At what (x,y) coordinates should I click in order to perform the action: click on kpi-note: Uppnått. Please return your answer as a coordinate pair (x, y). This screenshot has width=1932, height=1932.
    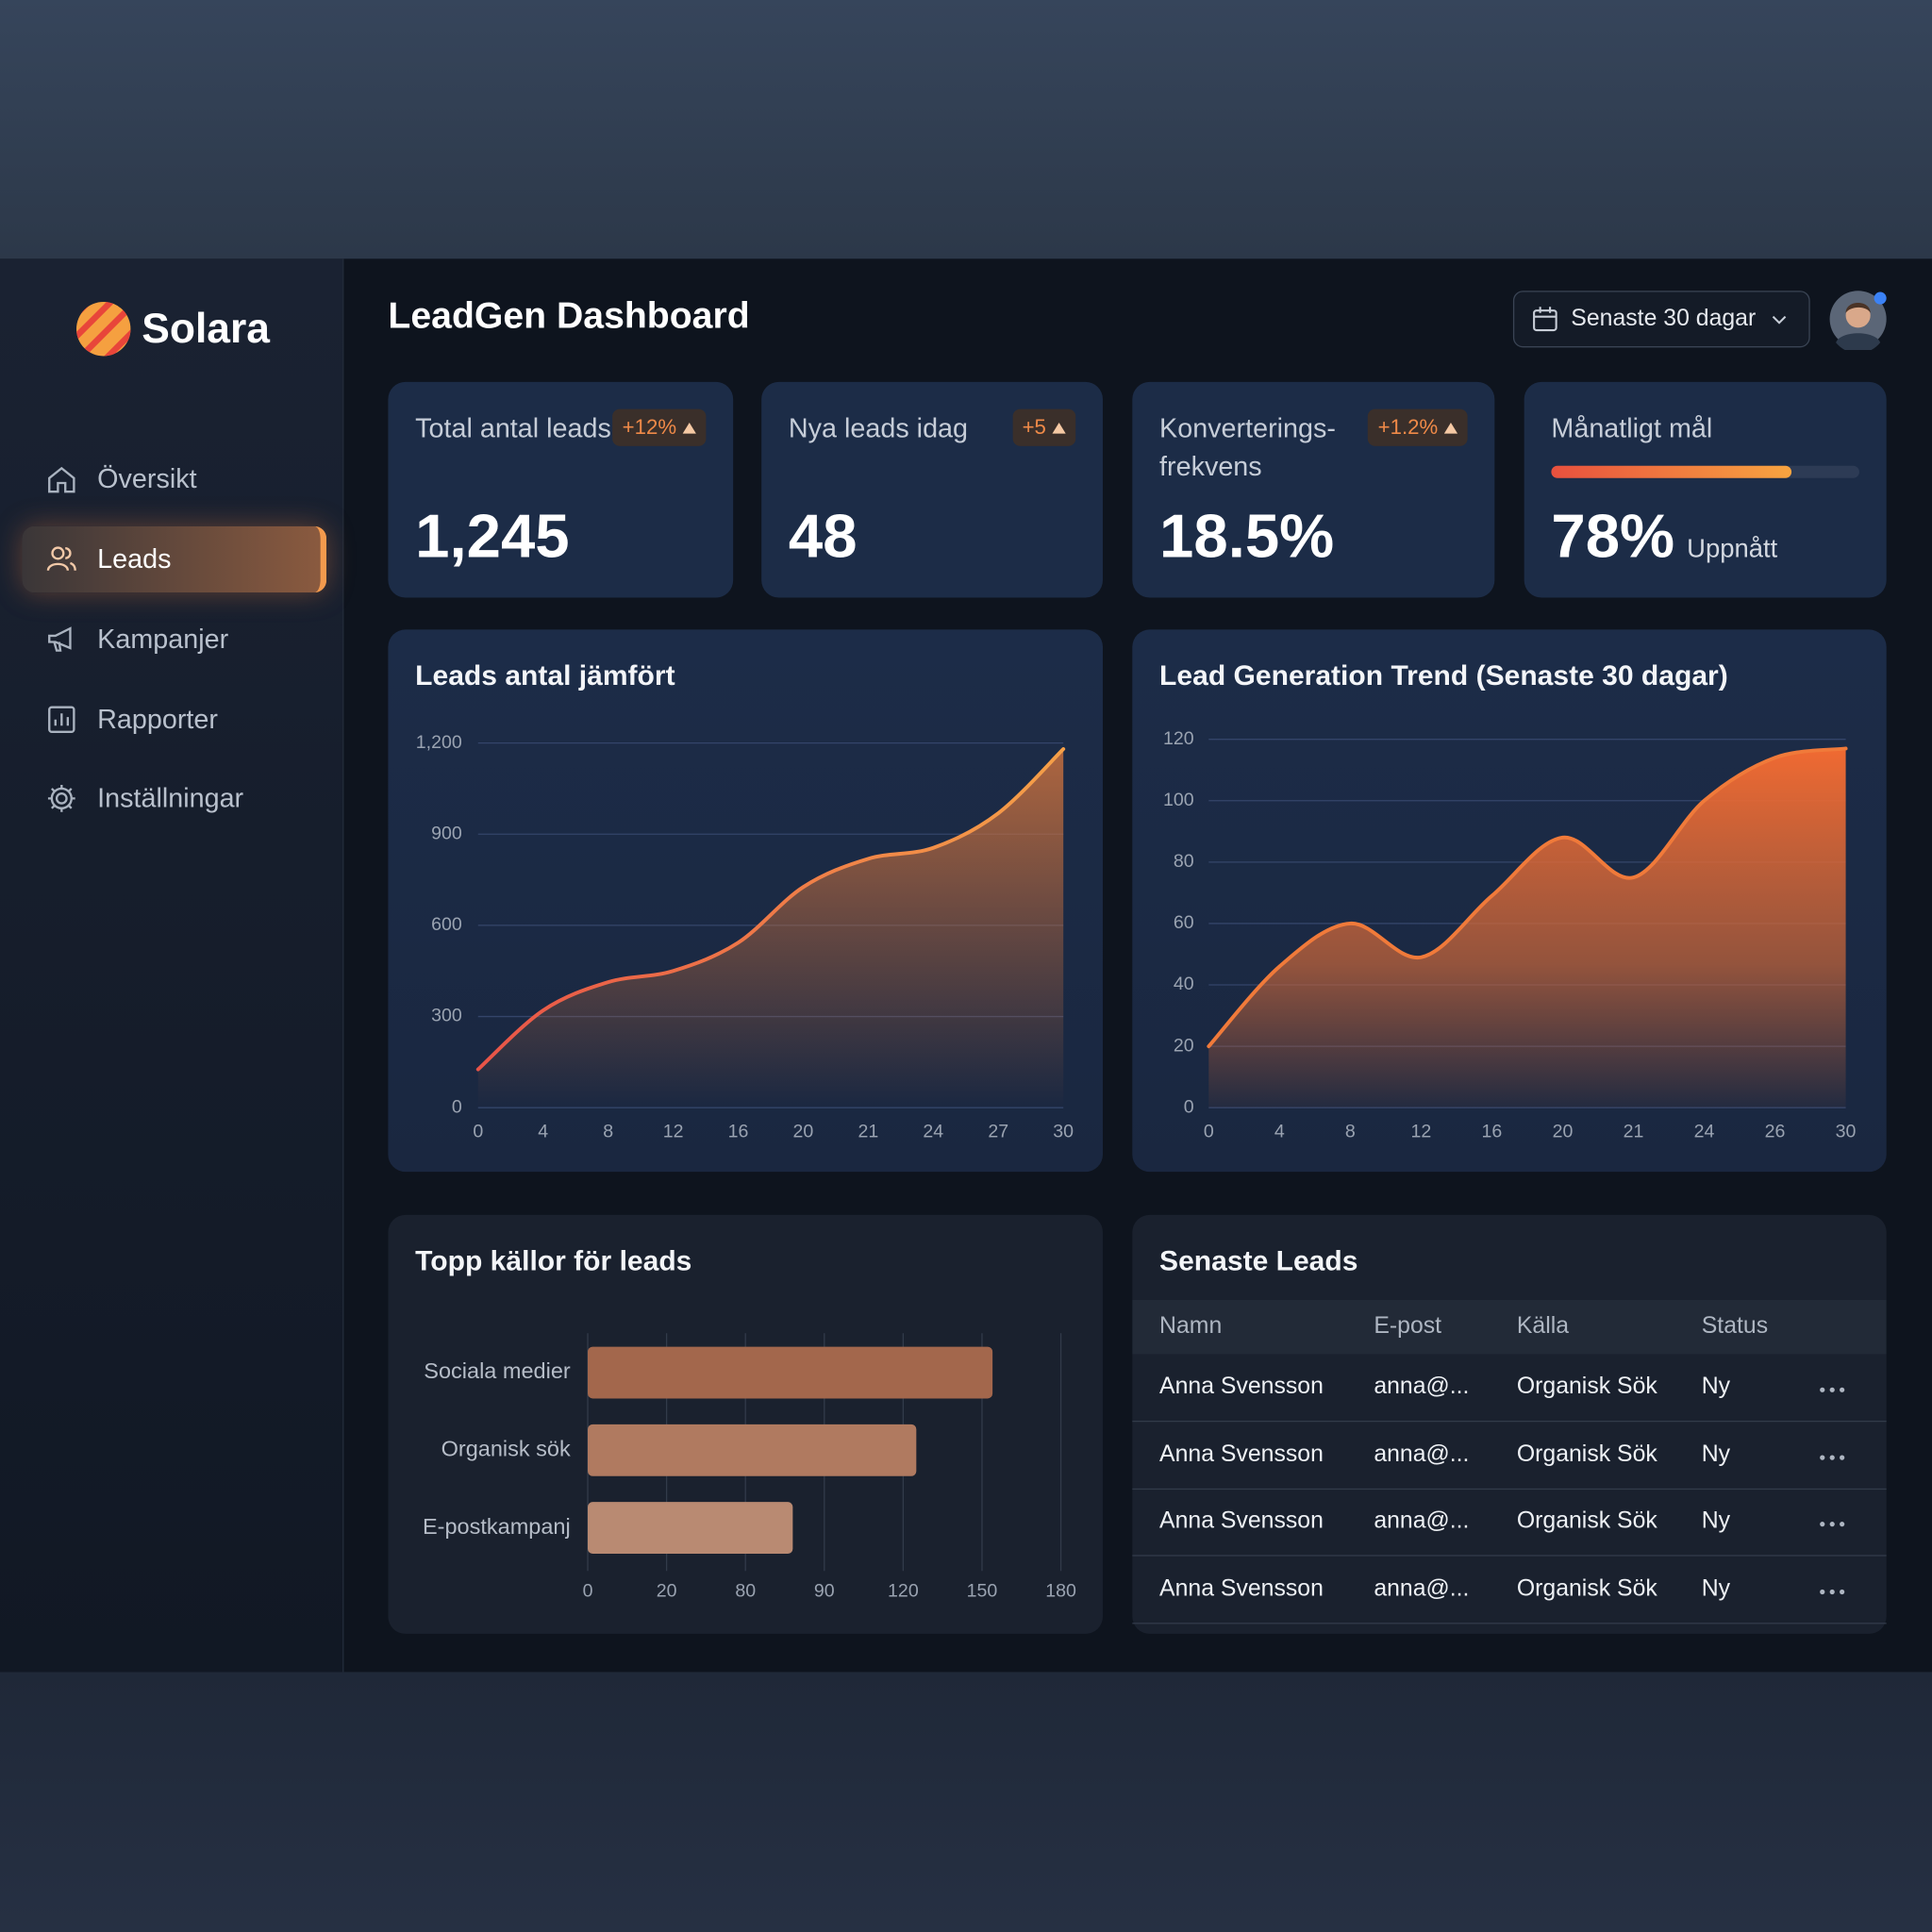
    Looking at the image, I should click on (1733, 549).